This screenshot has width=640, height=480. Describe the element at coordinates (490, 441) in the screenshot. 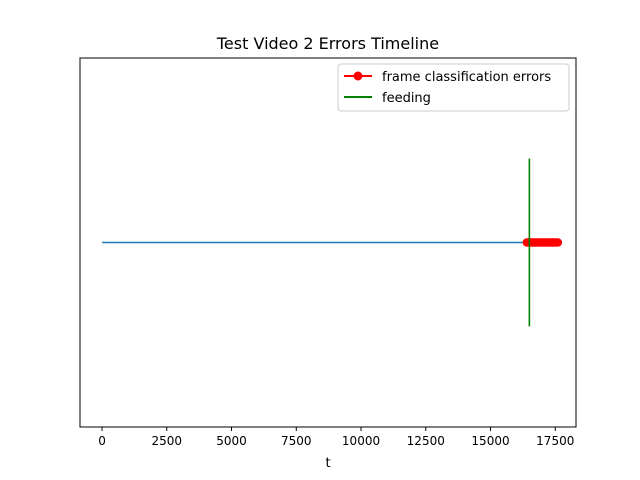

I see `x-tick-label: 15000` at that location.